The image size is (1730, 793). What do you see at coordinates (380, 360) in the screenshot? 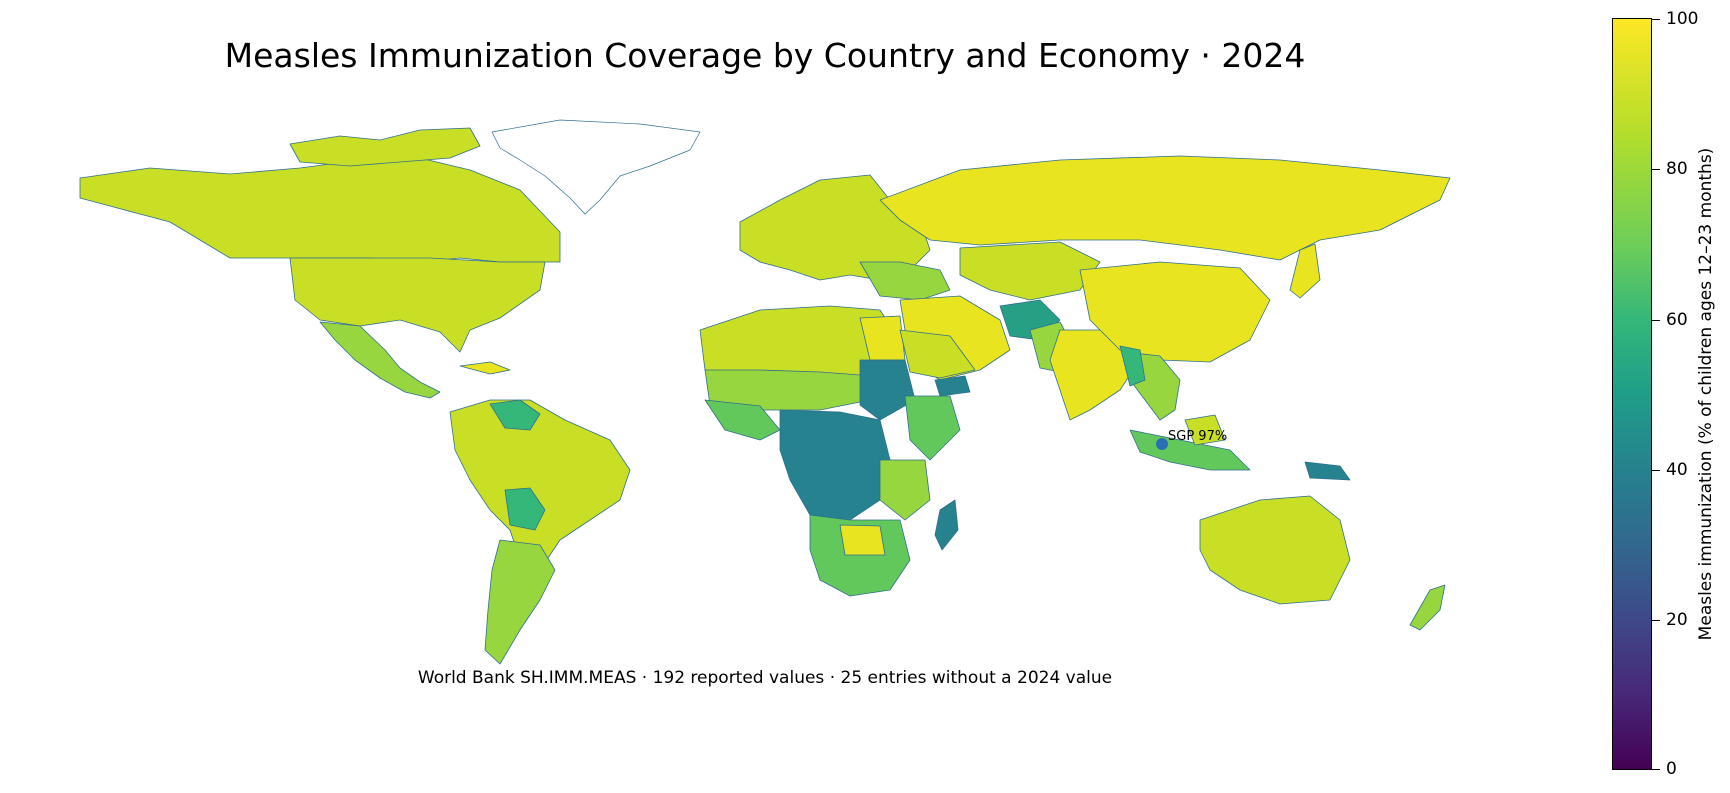
I see `region-mexico` at bounding box center [380, 360].